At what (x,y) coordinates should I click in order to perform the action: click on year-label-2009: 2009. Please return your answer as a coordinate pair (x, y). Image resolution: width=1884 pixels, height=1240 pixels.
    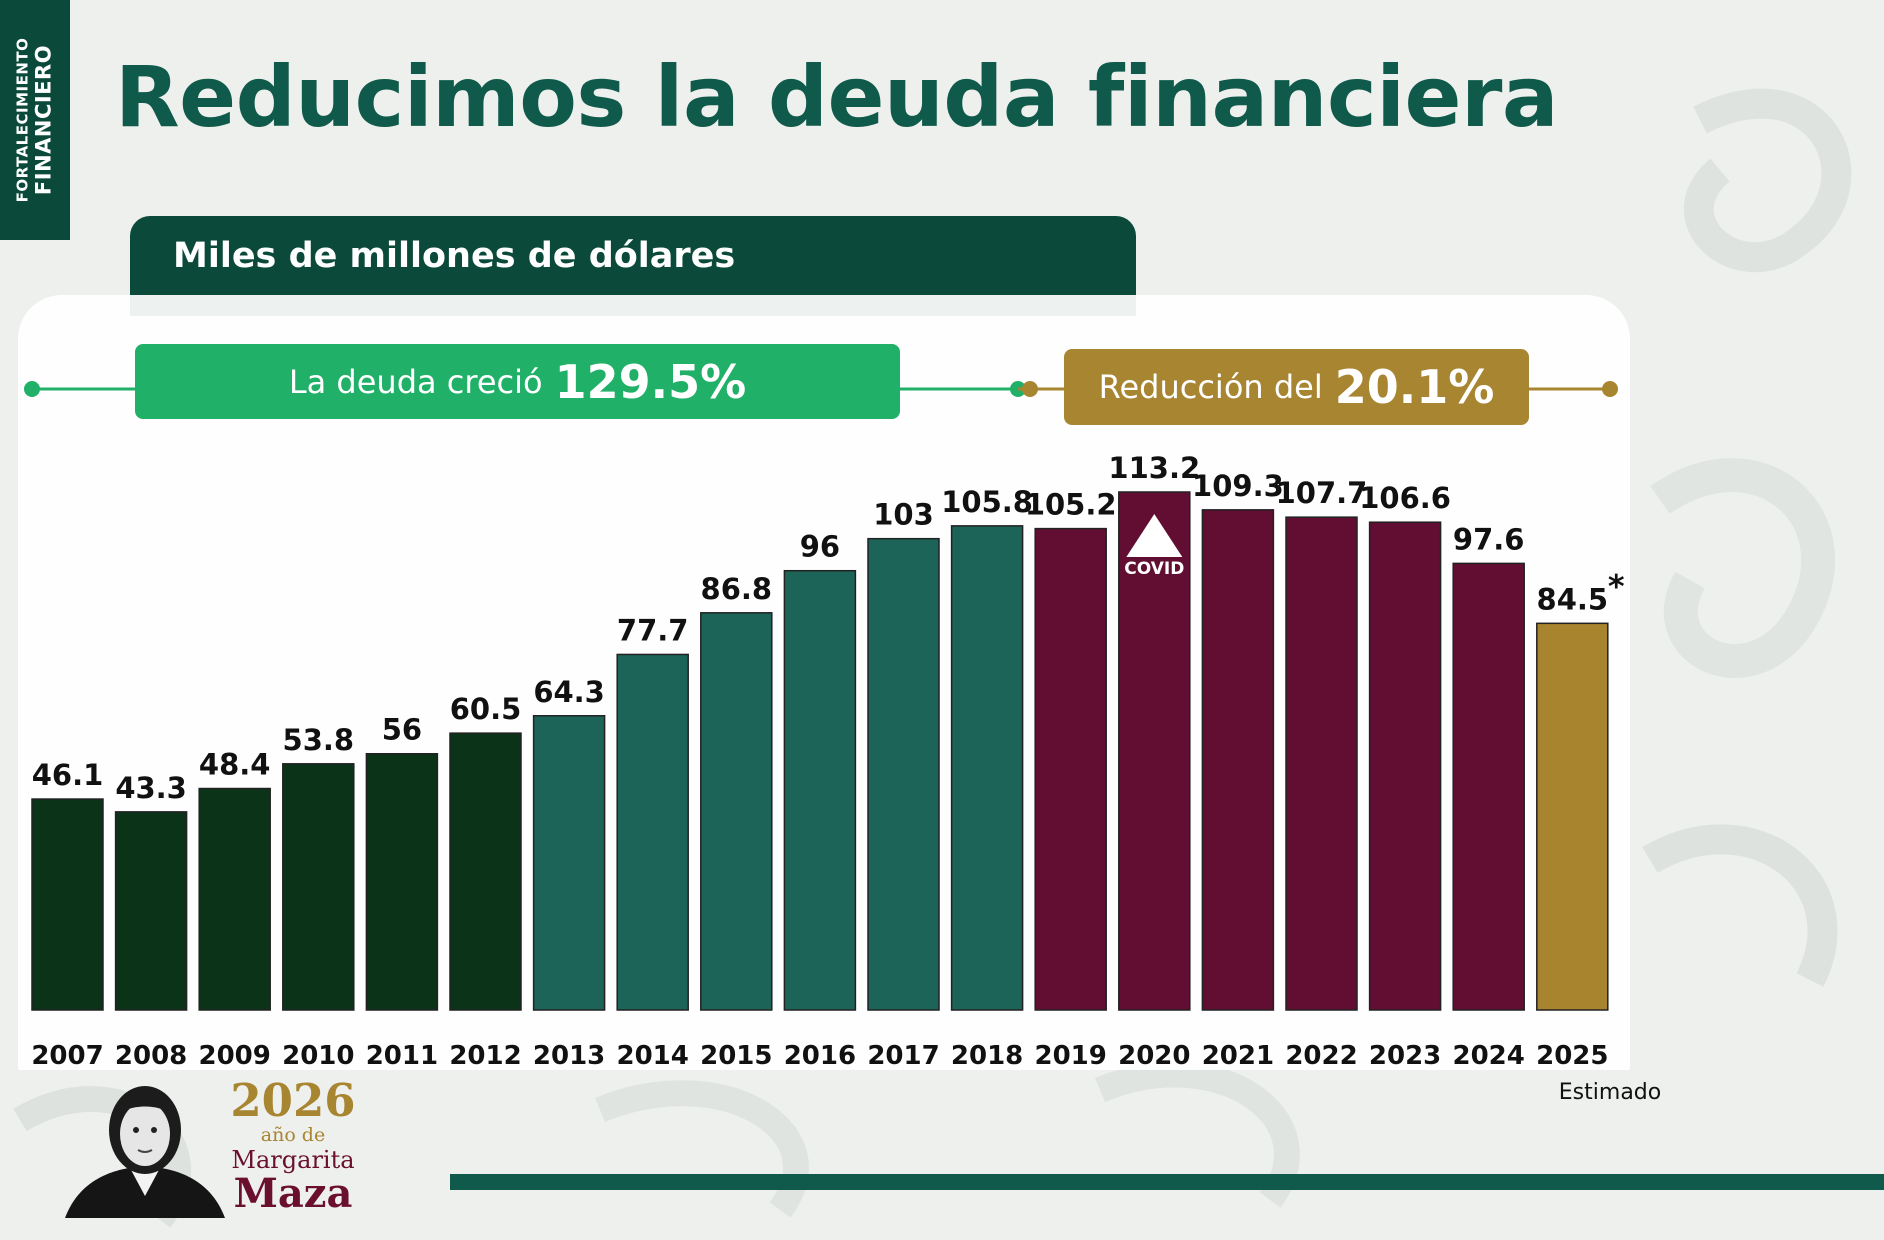
    Looking at the image, I should click on (235, 1056).